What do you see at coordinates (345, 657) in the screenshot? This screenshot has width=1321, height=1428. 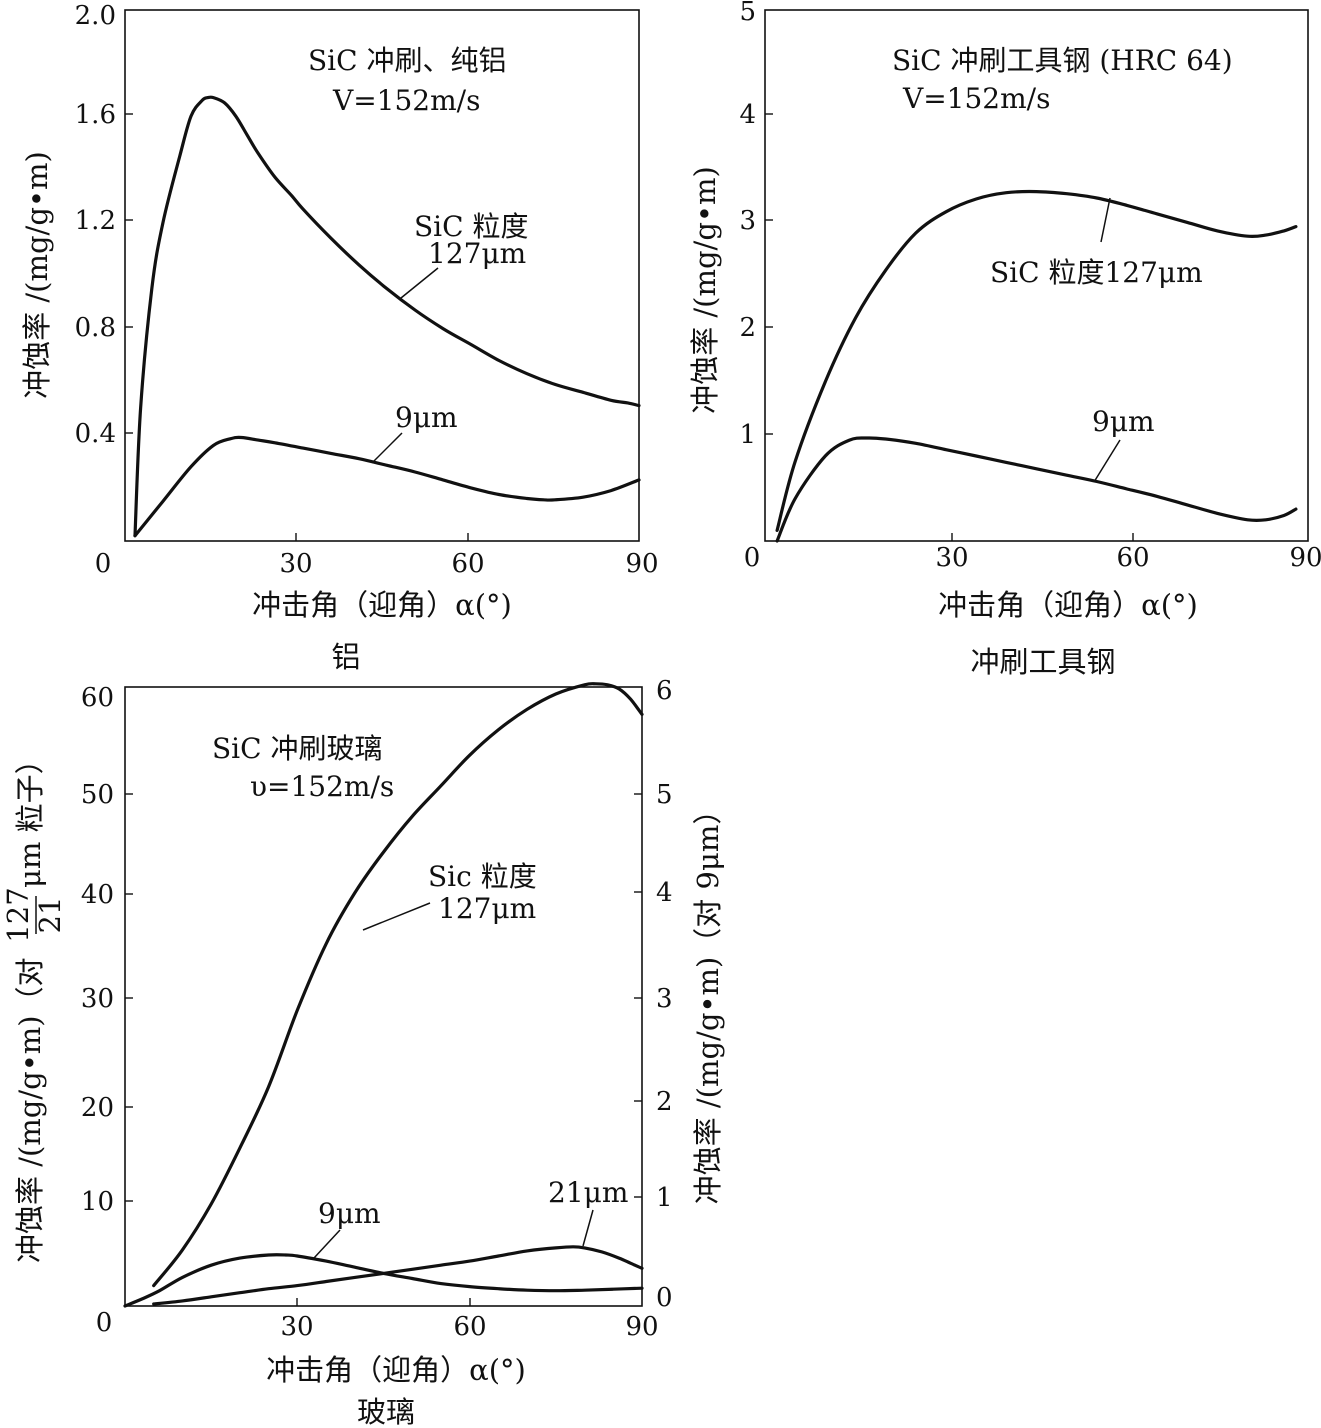 I see `figure-caption: 铝` at bounding box center [345, 657].